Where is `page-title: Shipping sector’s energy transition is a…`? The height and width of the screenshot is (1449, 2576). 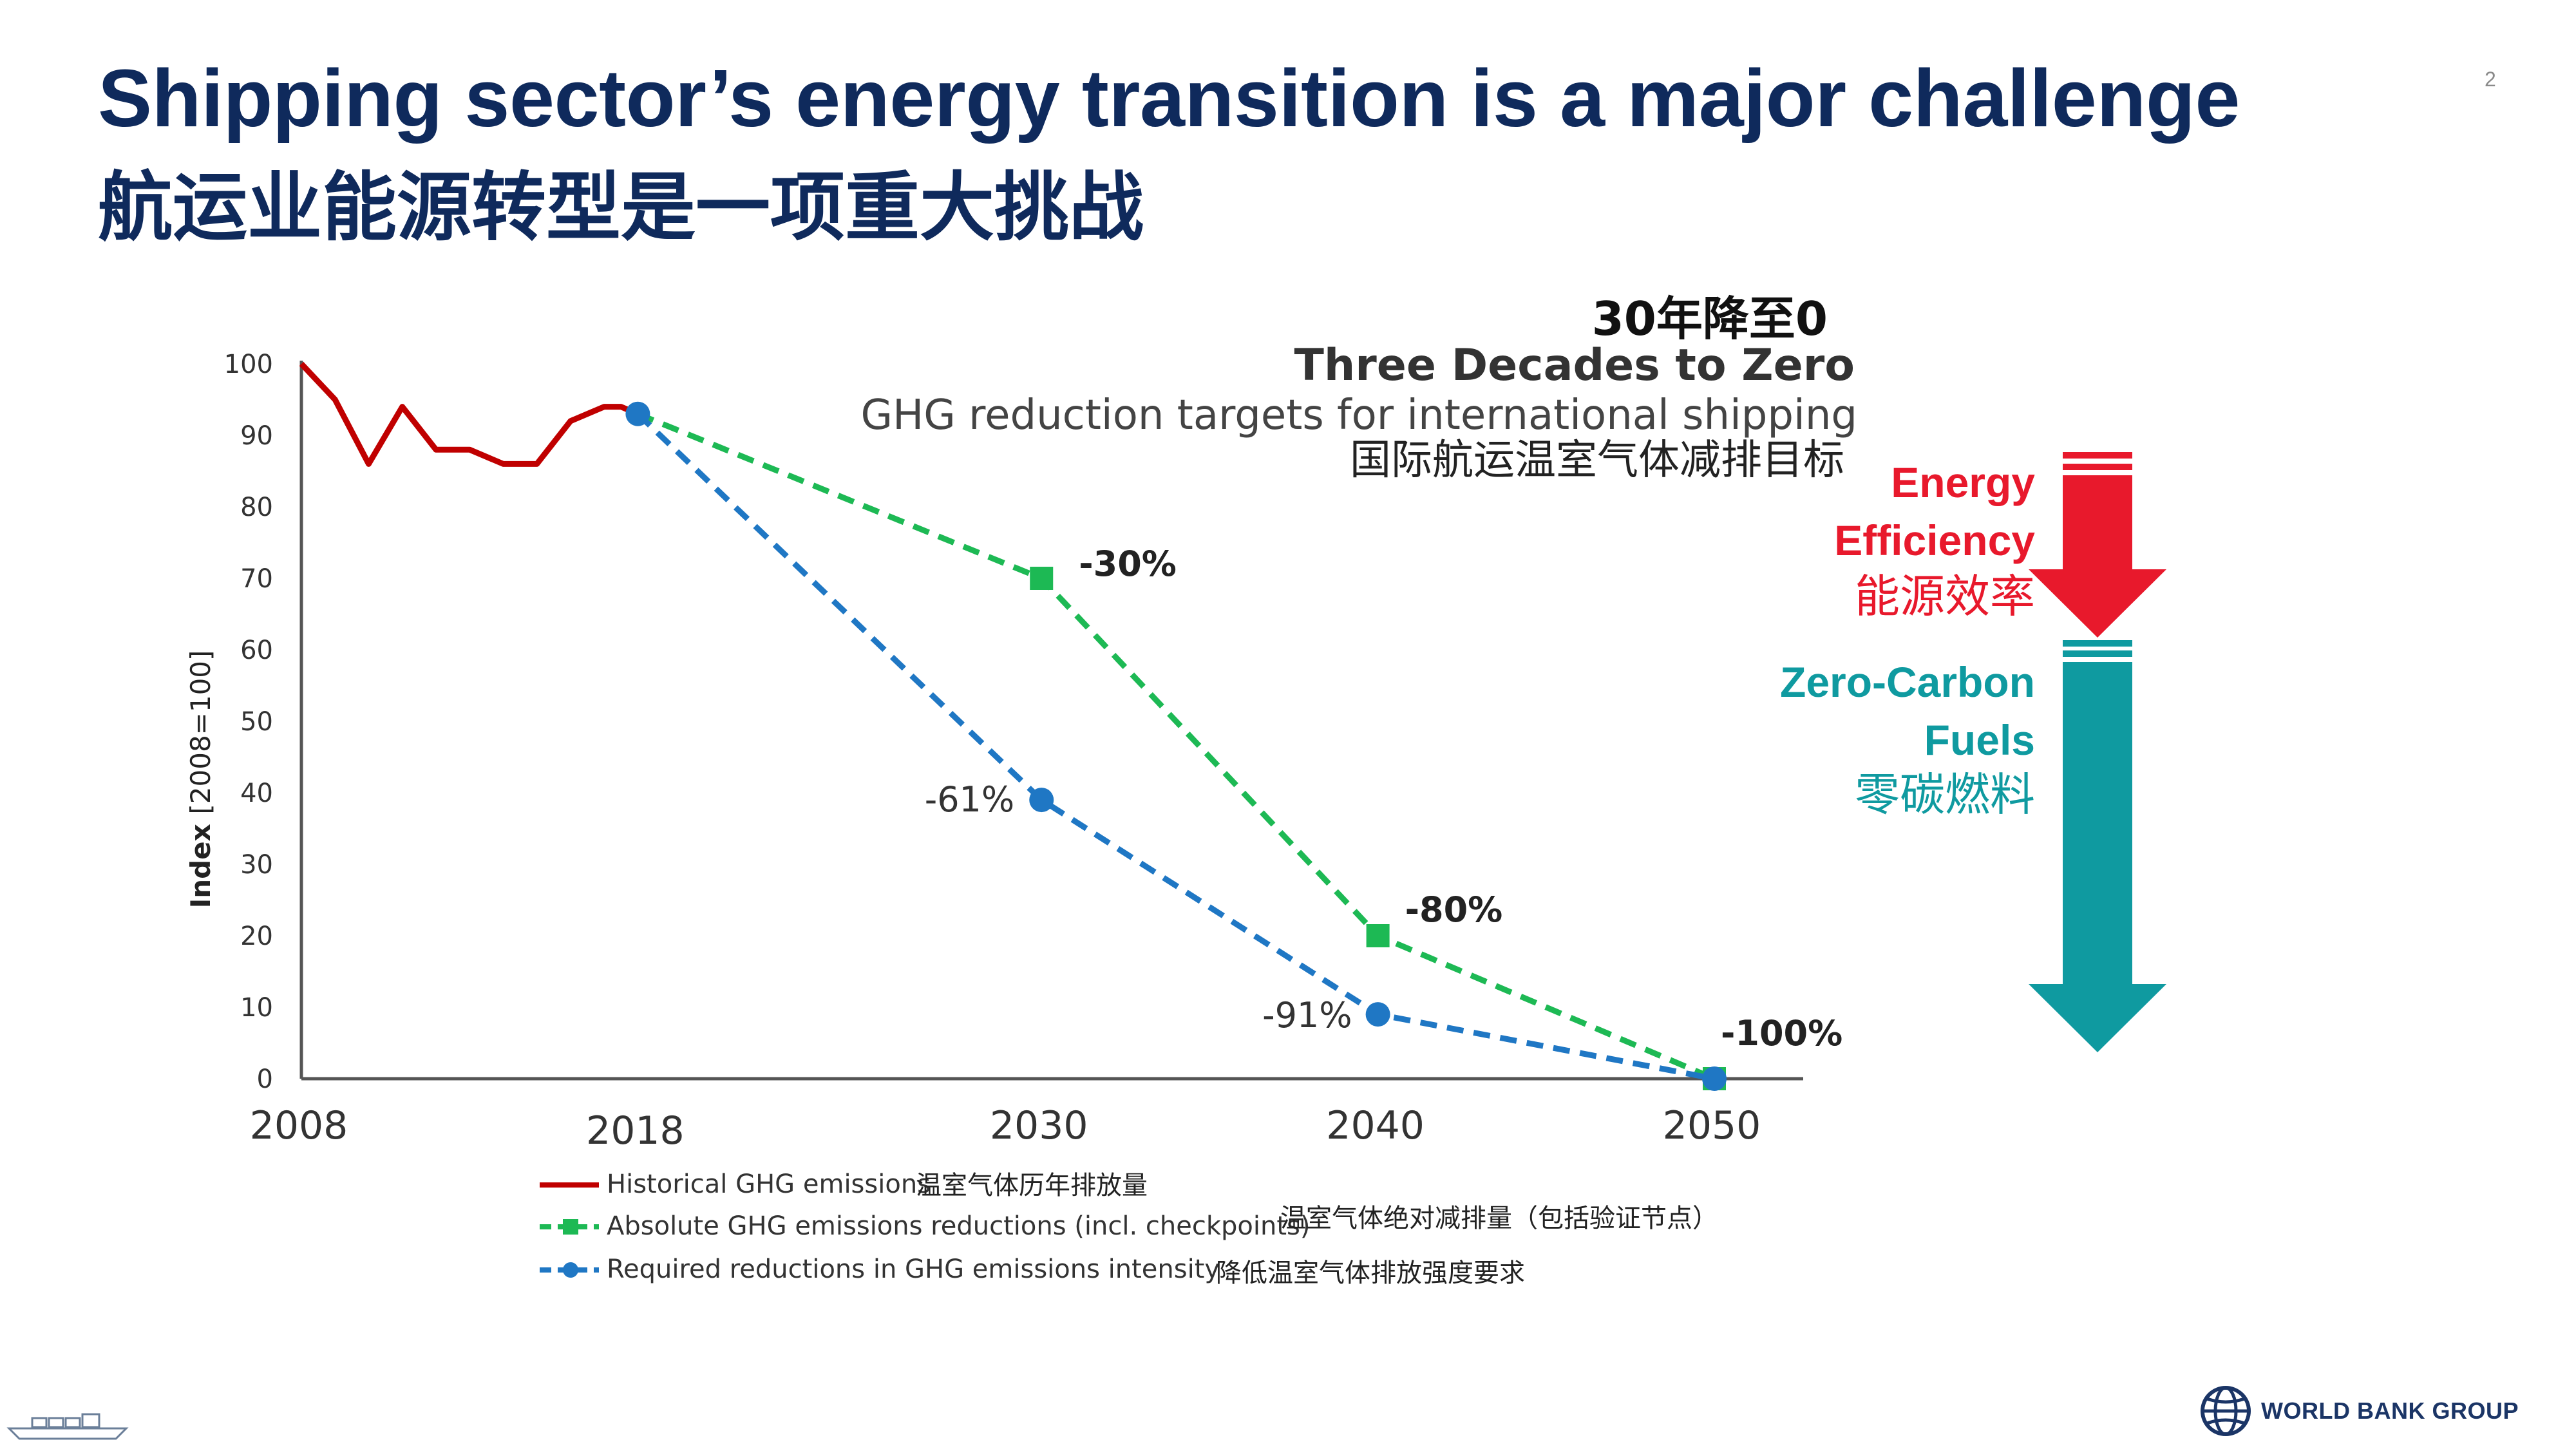 page-title: Shipping sector’s energy transition is a… is located at coordinates (1169, 99).